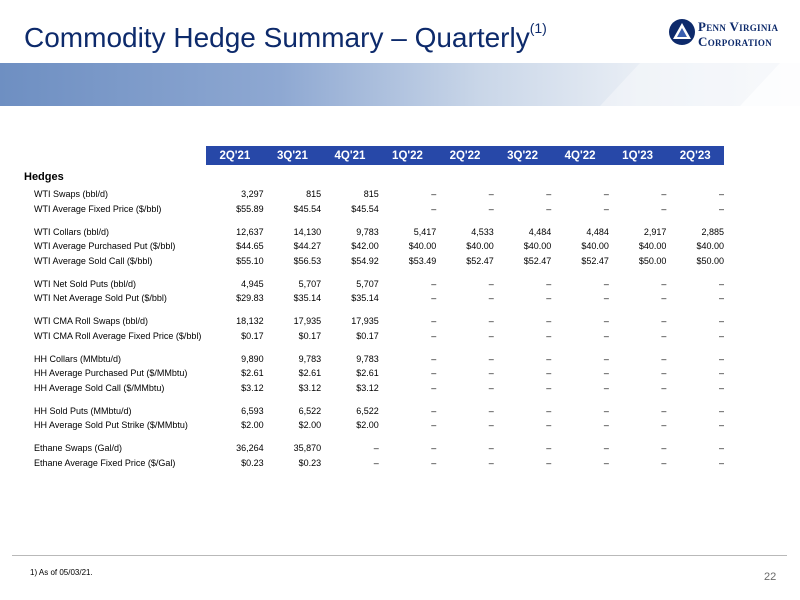  I want to click on table-cell: $35.14, so click(365, 298).